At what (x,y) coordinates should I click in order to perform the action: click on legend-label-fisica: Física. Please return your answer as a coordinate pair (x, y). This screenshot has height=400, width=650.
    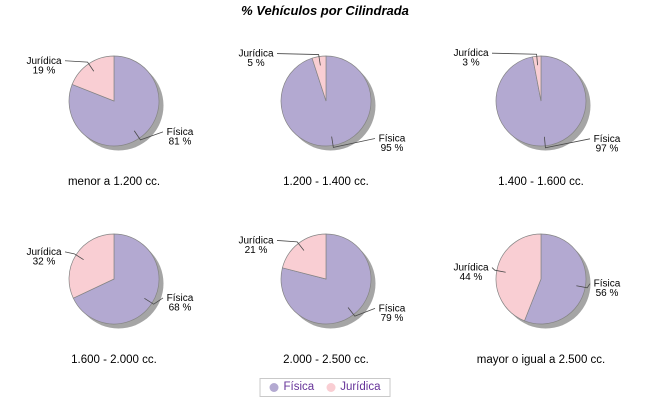
    Looking at the image, I should click on (299, 387).